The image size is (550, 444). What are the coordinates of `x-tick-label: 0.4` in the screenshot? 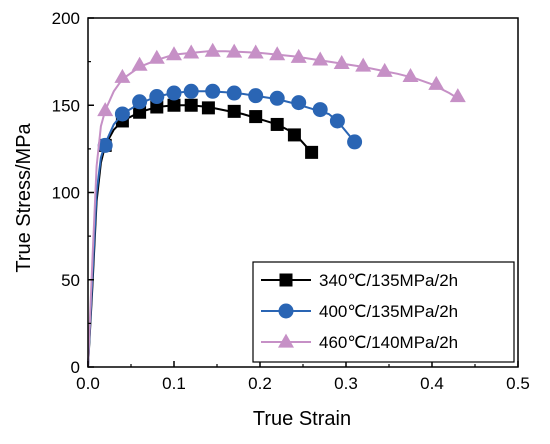 It's located at (432, 383).